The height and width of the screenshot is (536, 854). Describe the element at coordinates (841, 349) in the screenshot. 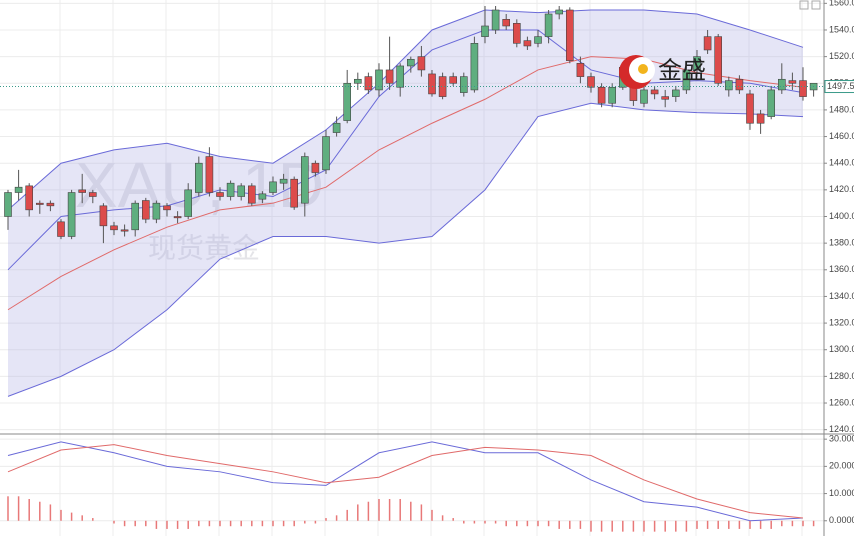

I see `y-tick-label: 1300.00` at that location.